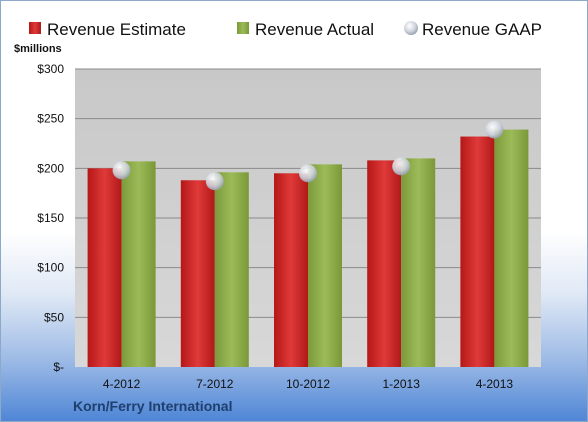  I want to click on x-tick-label: 10-2012, so click(308, 384).